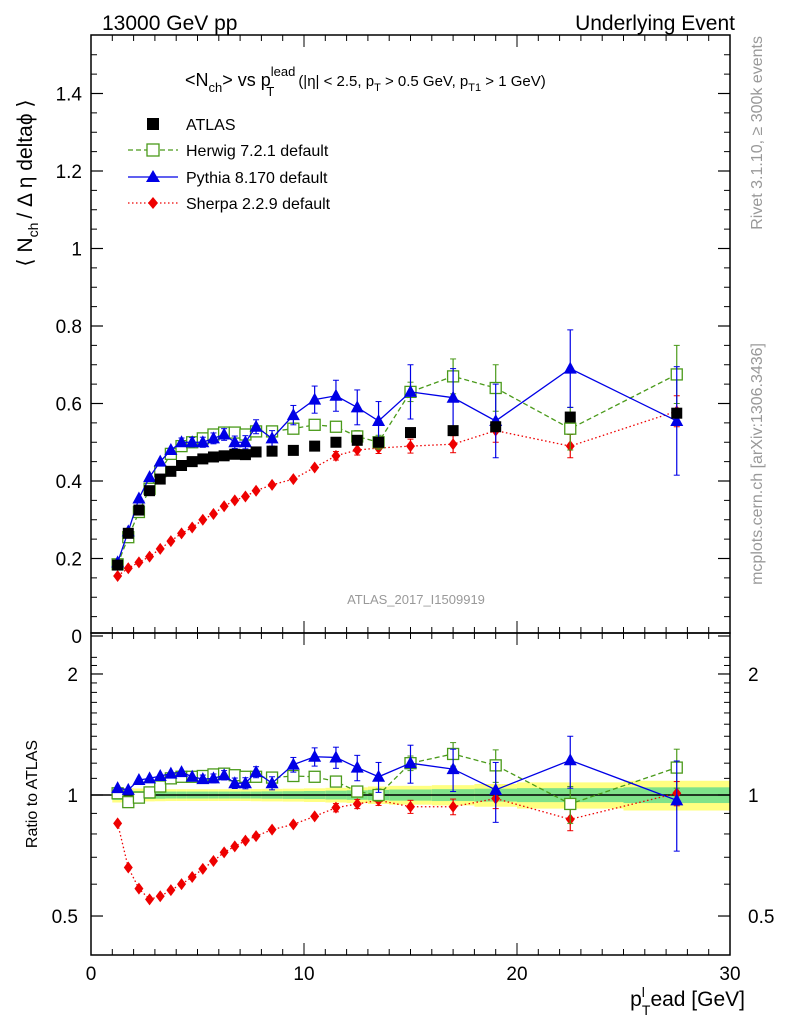  Describe the element at coordinates (25, 251) in the screenshot. I see `y-label-pre: ⟨ N` at that location.